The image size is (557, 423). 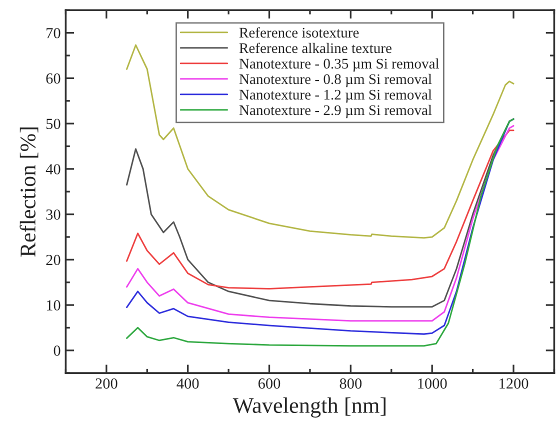 What do you see at coordinates (53, 260) in the screenshot?
I see `y-tick-label: 20` at bounding box center [53, 260].